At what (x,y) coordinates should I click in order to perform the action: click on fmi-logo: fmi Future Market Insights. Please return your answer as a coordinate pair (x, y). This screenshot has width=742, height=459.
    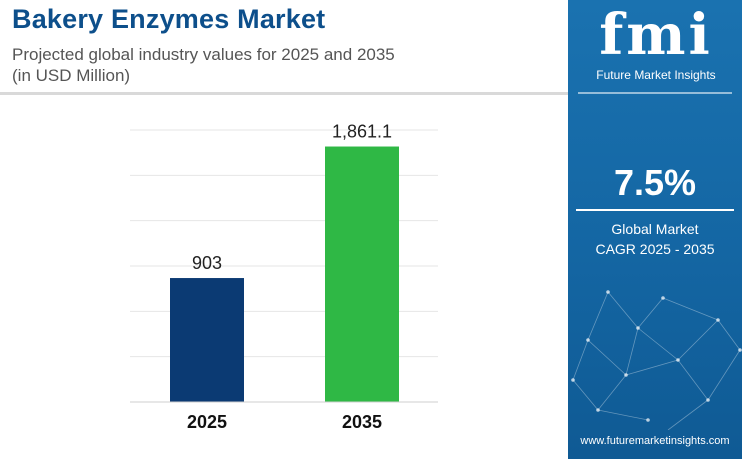
    Looking at the image, I should click on (656, 46).